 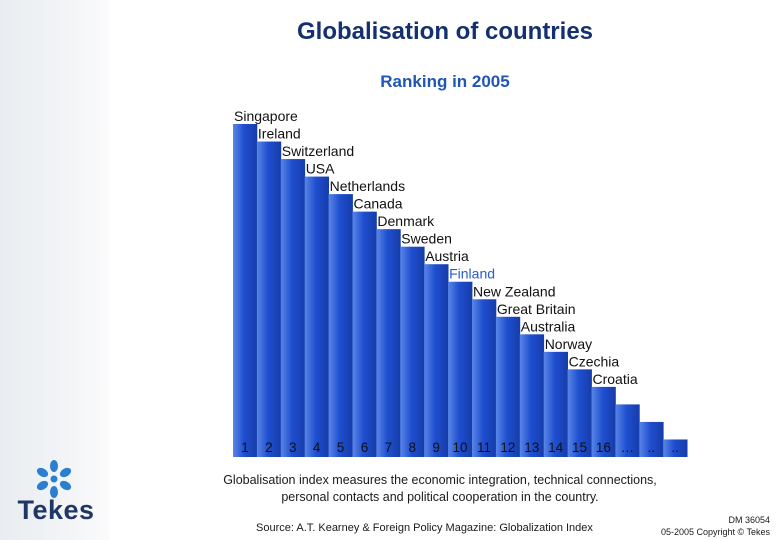 What do you see at coordinates (472, 274) in the screenshot?
I see `country-label: Finland` at bounding box center [472, 274].